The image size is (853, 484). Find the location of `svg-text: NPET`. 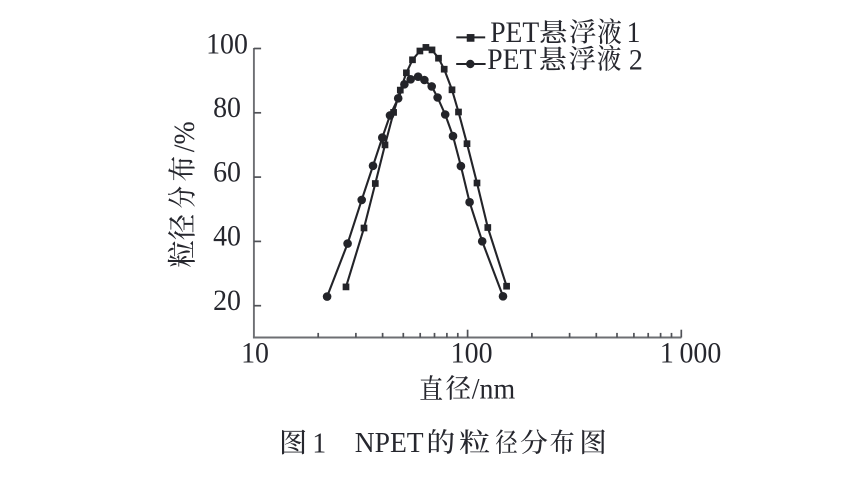

svg-text: NPET is located at coordinates (389, 444).